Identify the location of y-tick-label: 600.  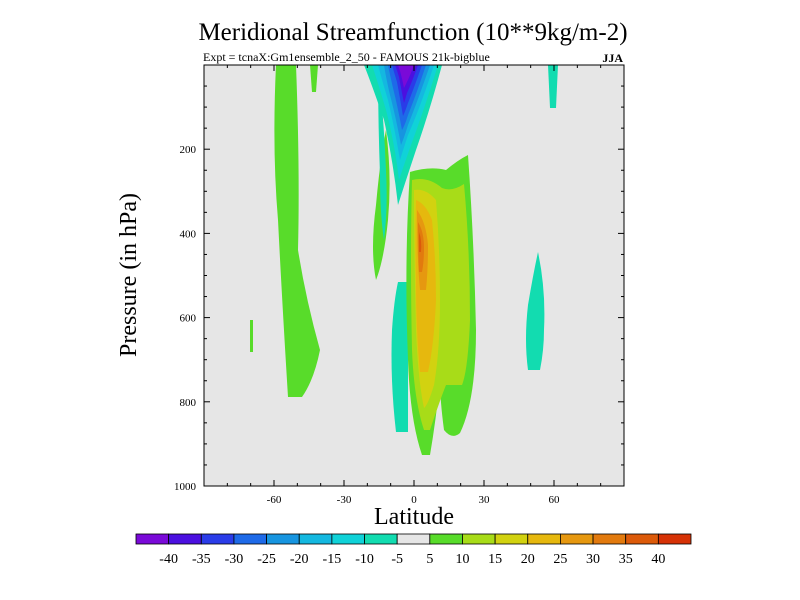
(188, 319).